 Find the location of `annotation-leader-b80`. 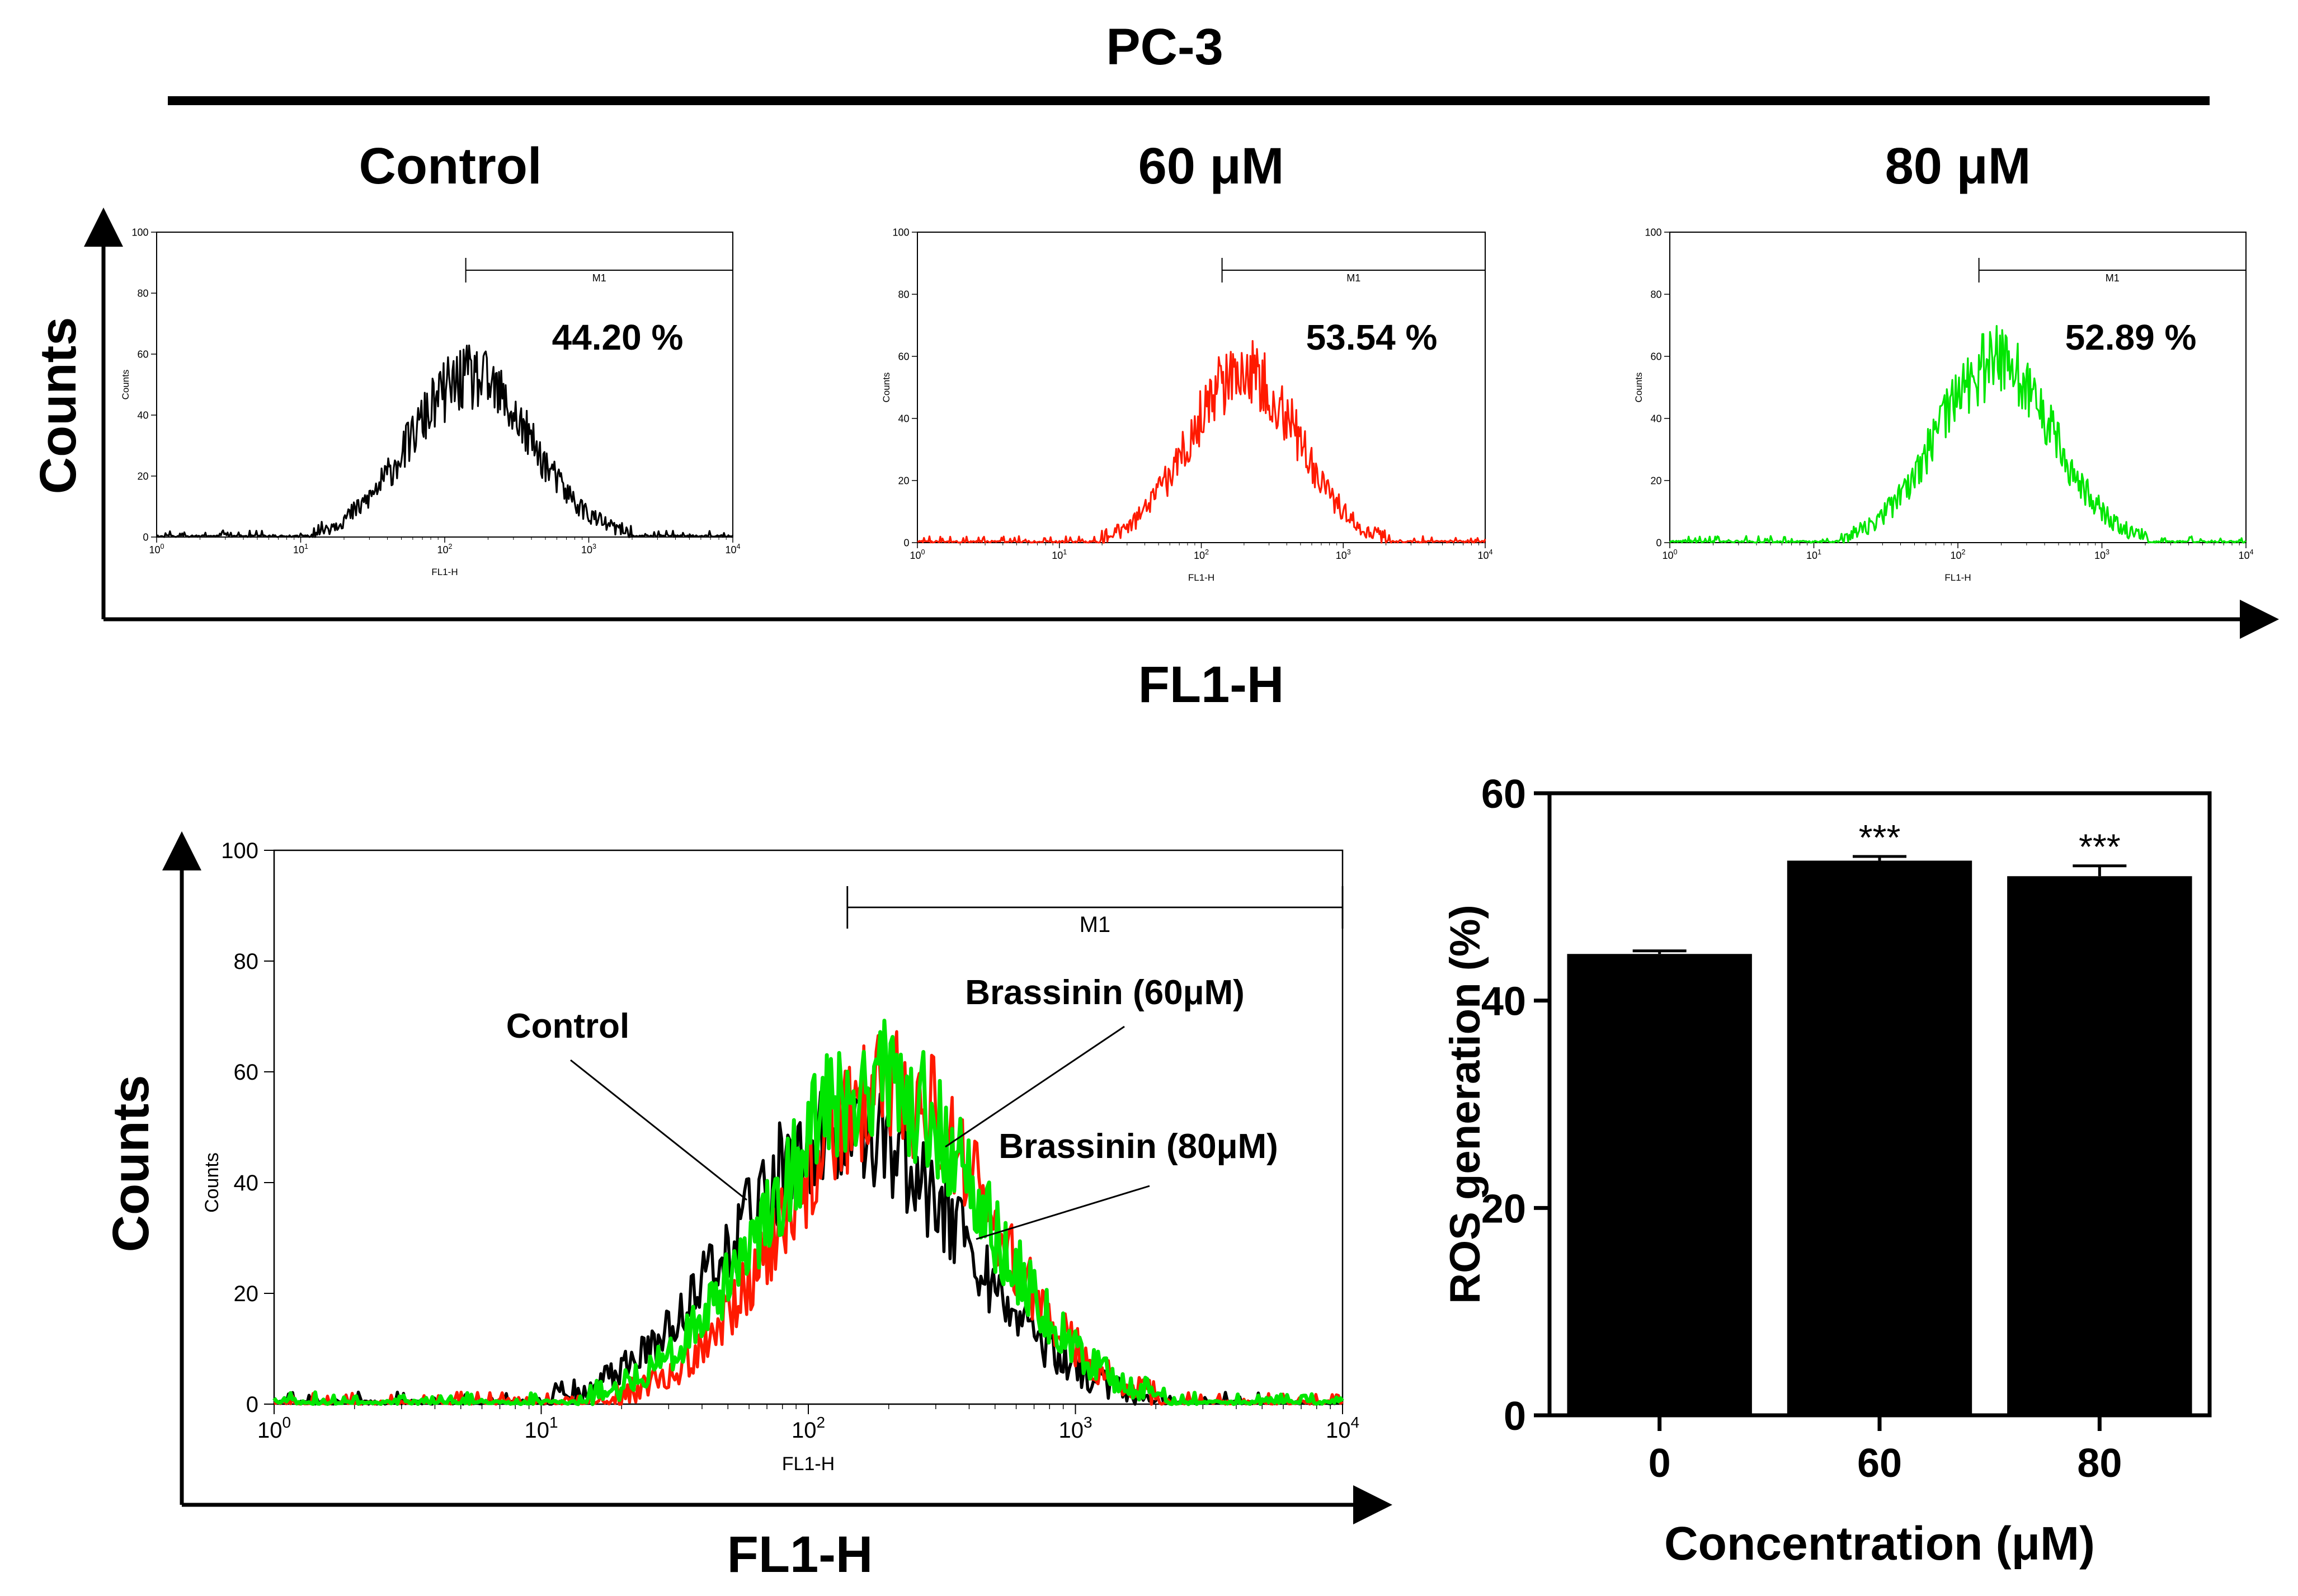

annotation-leader-b80 is located at coordinates (1063, 1212).